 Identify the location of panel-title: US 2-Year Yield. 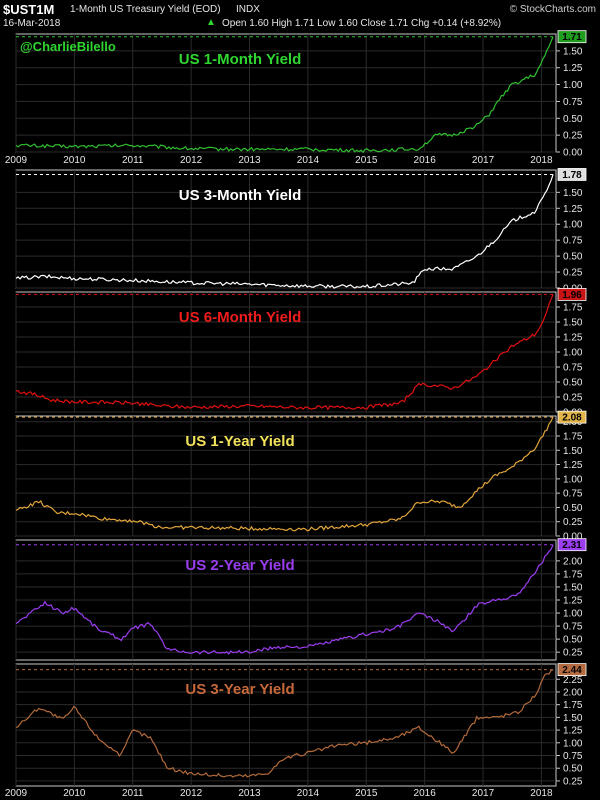
(239, 565).